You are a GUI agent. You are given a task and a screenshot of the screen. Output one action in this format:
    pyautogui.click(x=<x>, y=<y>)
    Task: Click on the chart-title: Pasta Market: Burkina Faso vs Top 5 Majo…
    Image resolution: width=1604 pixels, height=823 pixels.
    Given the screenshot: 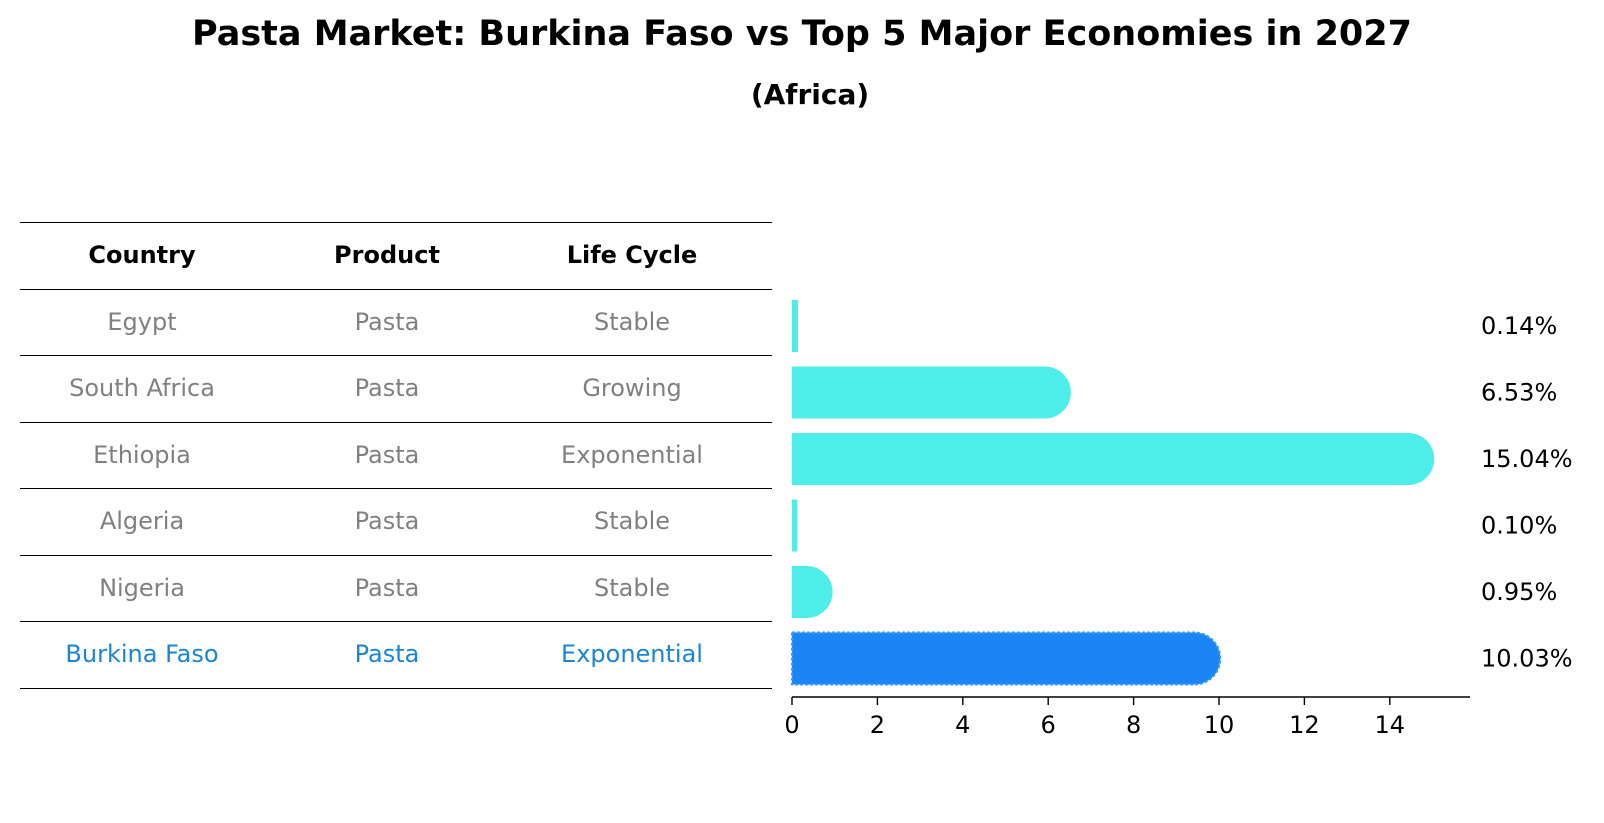 What is the action you would take?
    pyautogui.click(x=802, y=34)
    